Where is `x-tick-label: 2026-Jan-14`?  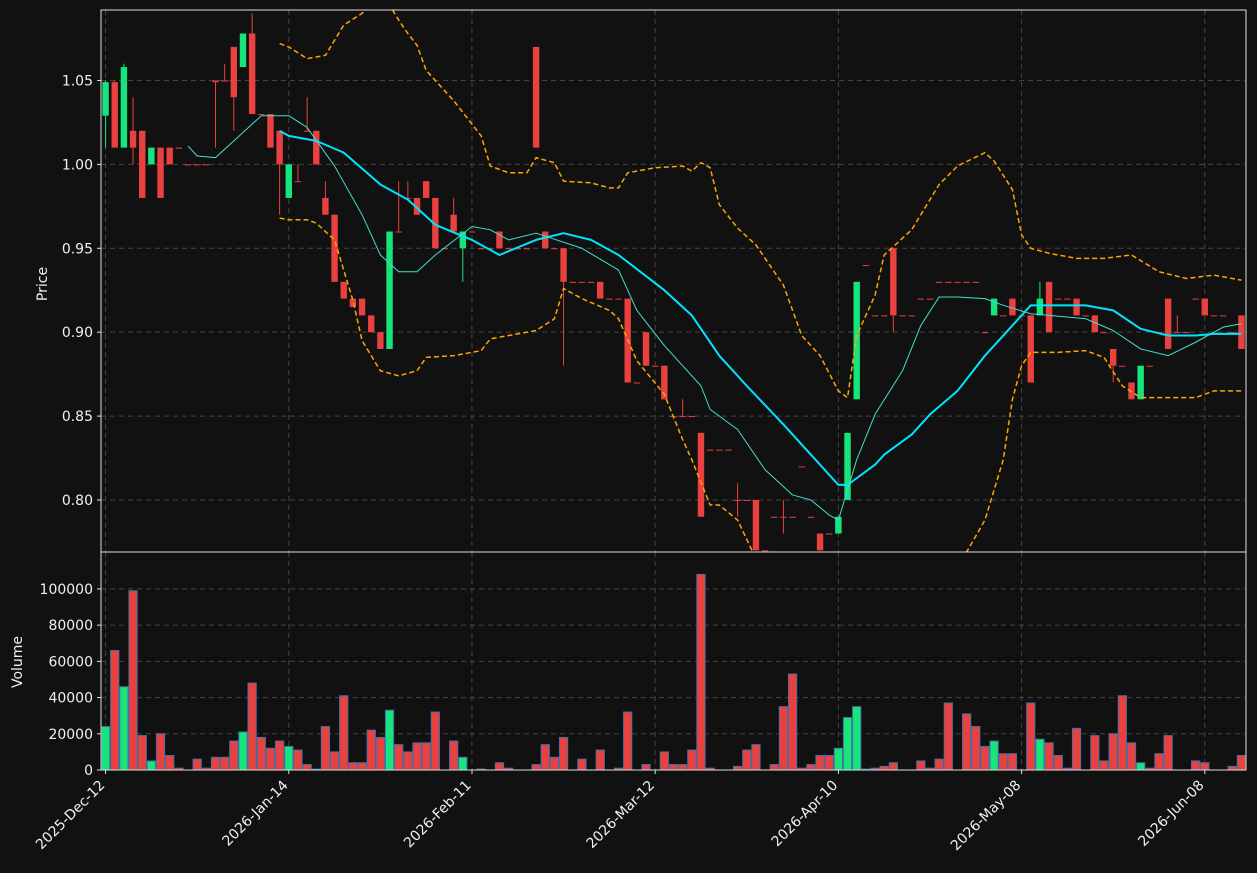
x-tick-label: 2026-Jan-14 is located at coordinates (256, 813).